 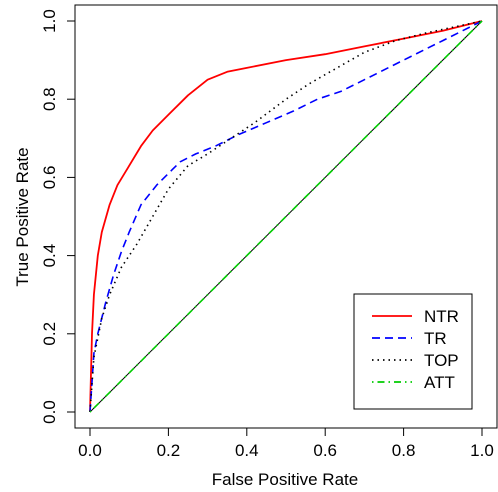 What do you see at coordinates (169, 450) in the screenshot?
I see `x-tick-label: 0.2` at bounding box center [169, 450].